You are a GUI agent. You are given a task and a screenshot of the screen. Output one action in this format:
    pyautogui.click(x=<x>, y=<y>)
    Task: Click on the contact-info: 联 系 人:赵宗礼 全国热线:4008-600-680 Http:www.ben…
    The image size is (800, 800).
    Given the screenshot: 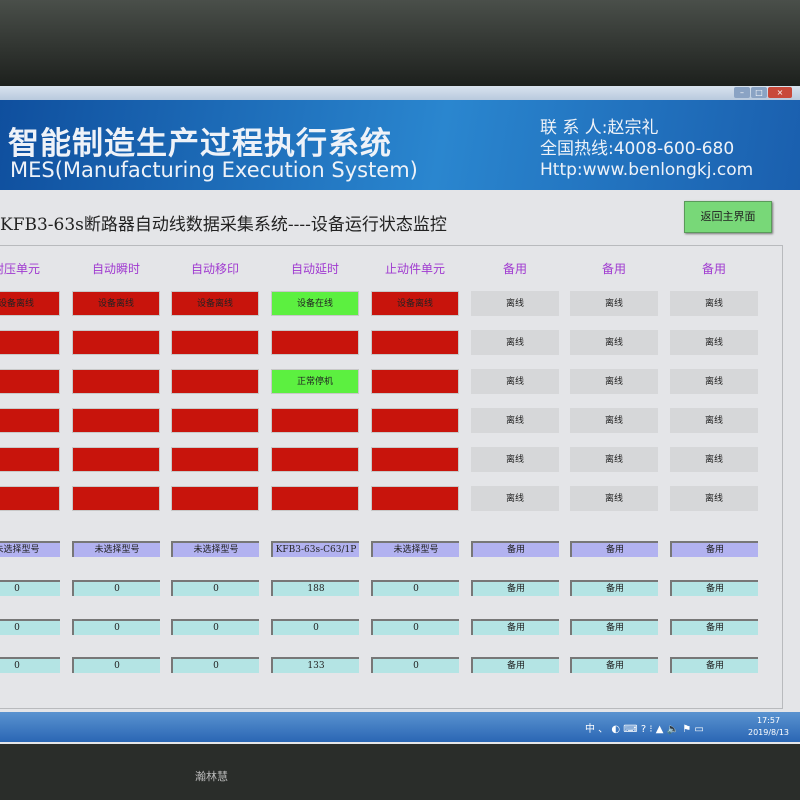 What is the action you would take?
    pyautogui.click(x=646, y=149)
    